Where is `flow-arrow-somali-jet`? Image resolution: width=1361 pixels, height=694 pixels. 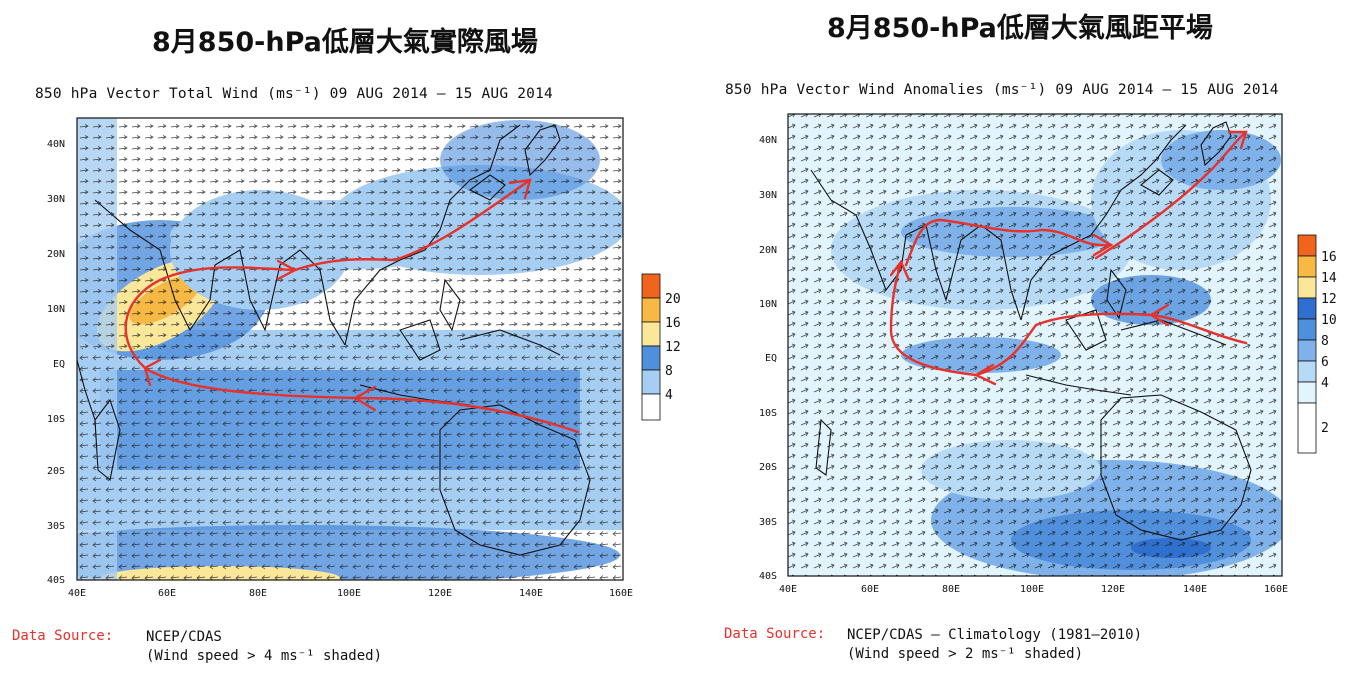
flow-arrow-somali-jet is located at coordinates (210, 318).